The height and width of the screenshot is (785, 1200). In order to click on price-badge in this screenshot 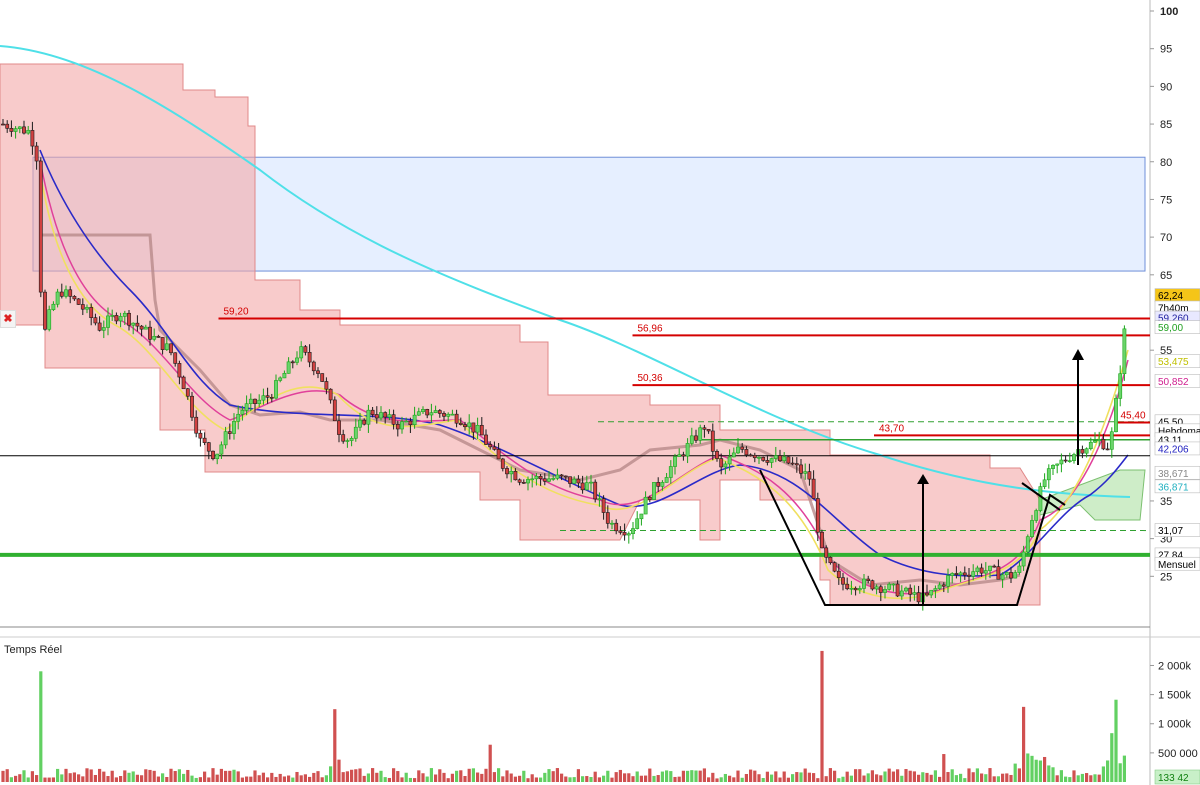, I will do `click(1177, 361)`.